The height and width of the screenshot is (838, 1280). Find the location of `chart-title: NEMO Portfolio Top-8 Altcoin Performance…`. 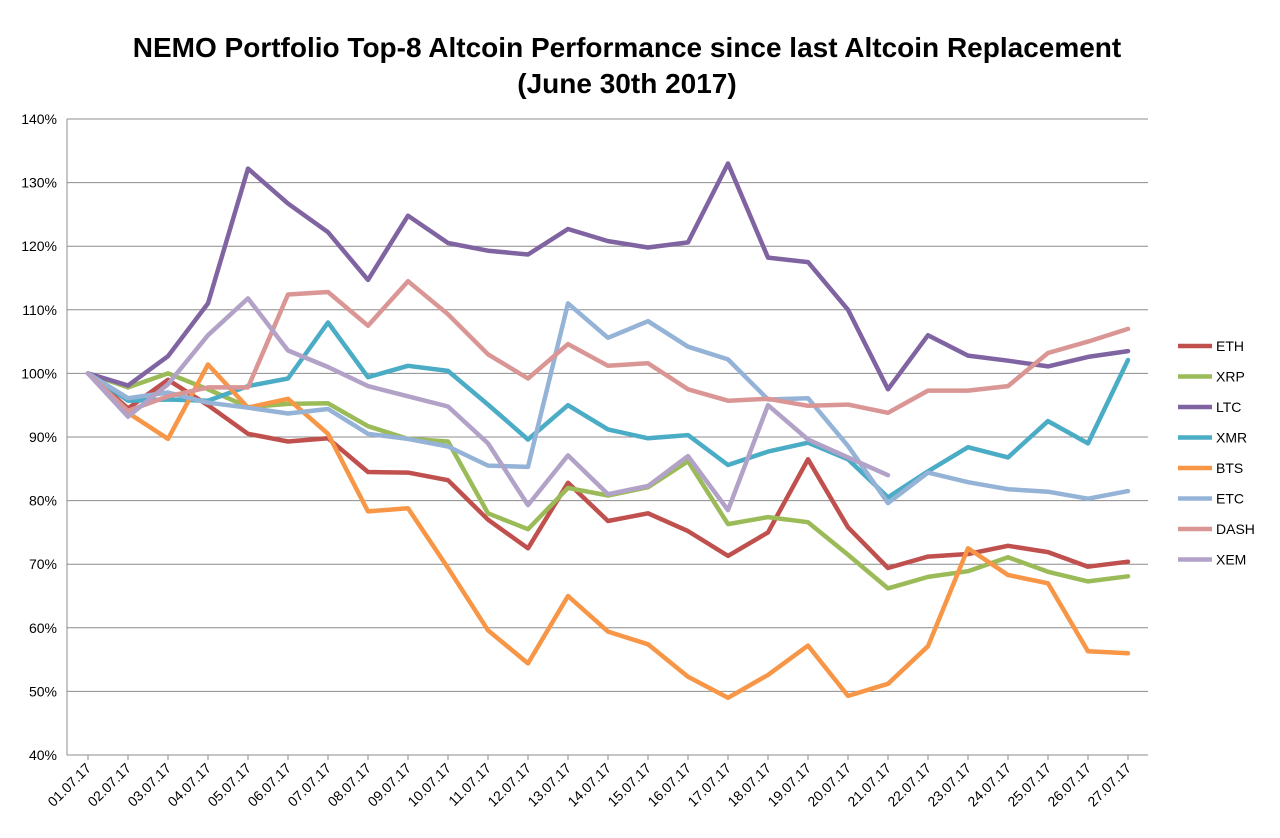

chart-title: NEMO Portfolio Top-8 Altcoin Performance… is located at coordinates (627, 66).